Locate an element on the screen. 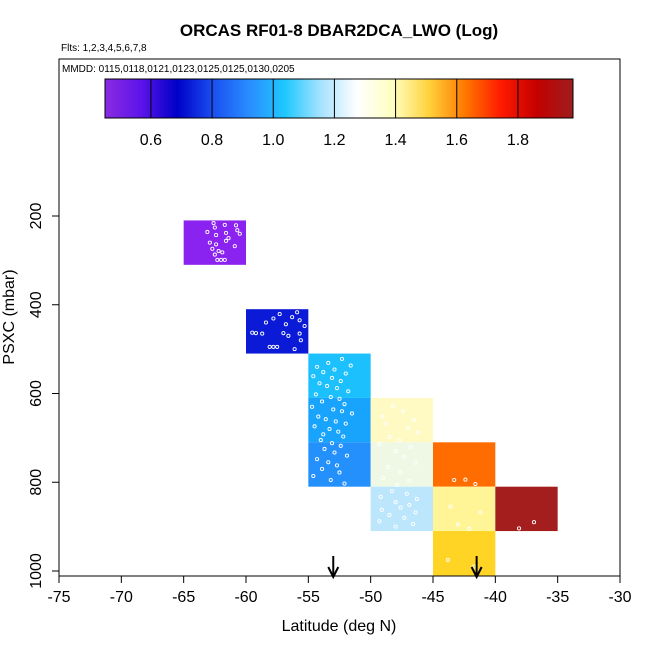  x-tick-label: -70 is located at coordinates (121, 597).